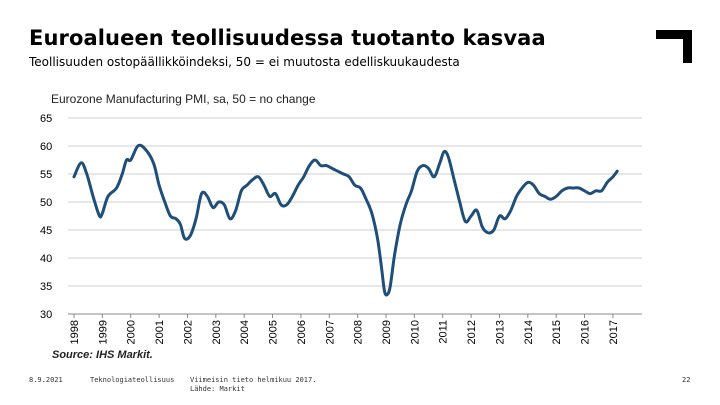  What do you see at coordinates (614, 332) in the screenshot?
I see `x-tick-label: 2017` at bounding box center [614, 332].